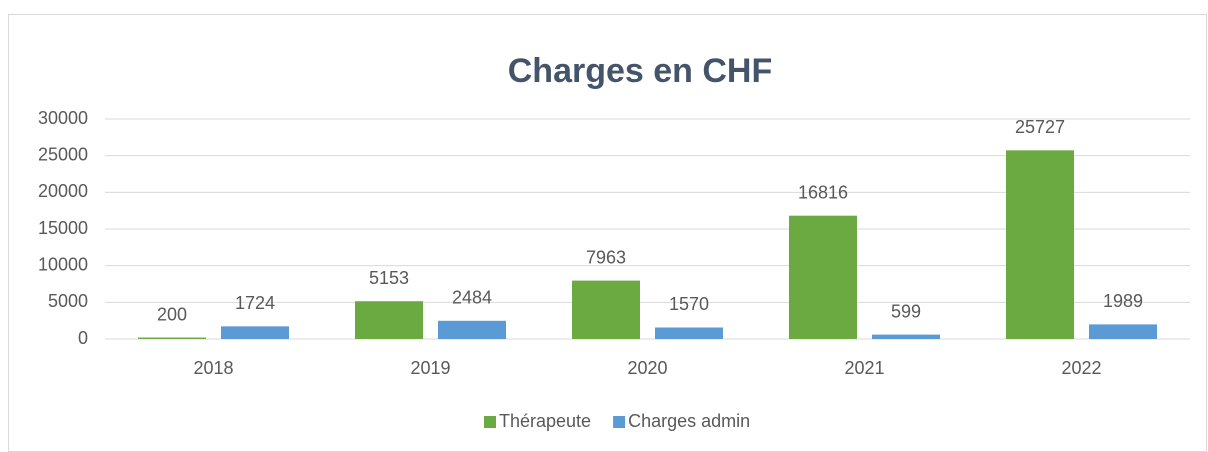  I want to click on x-tick-label: 2018, so click(213, 368).